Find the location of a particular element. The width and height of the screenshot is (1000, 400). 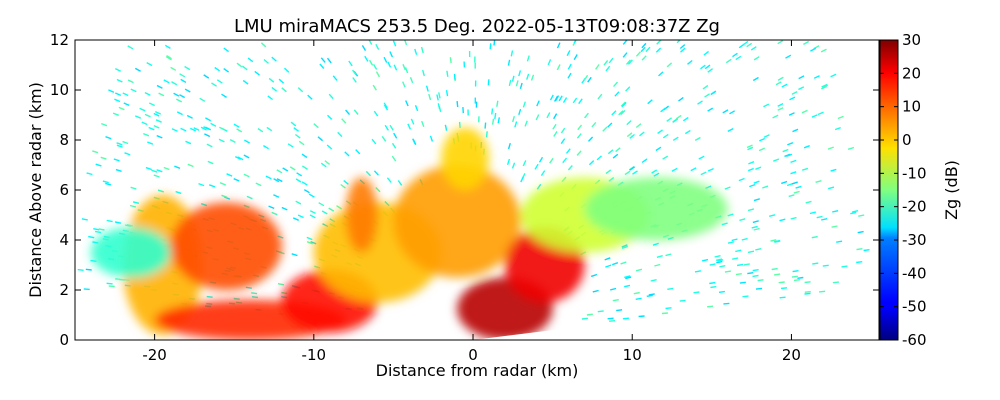

colorbar-tick-label: 30 is located at coordinates (911, 40).